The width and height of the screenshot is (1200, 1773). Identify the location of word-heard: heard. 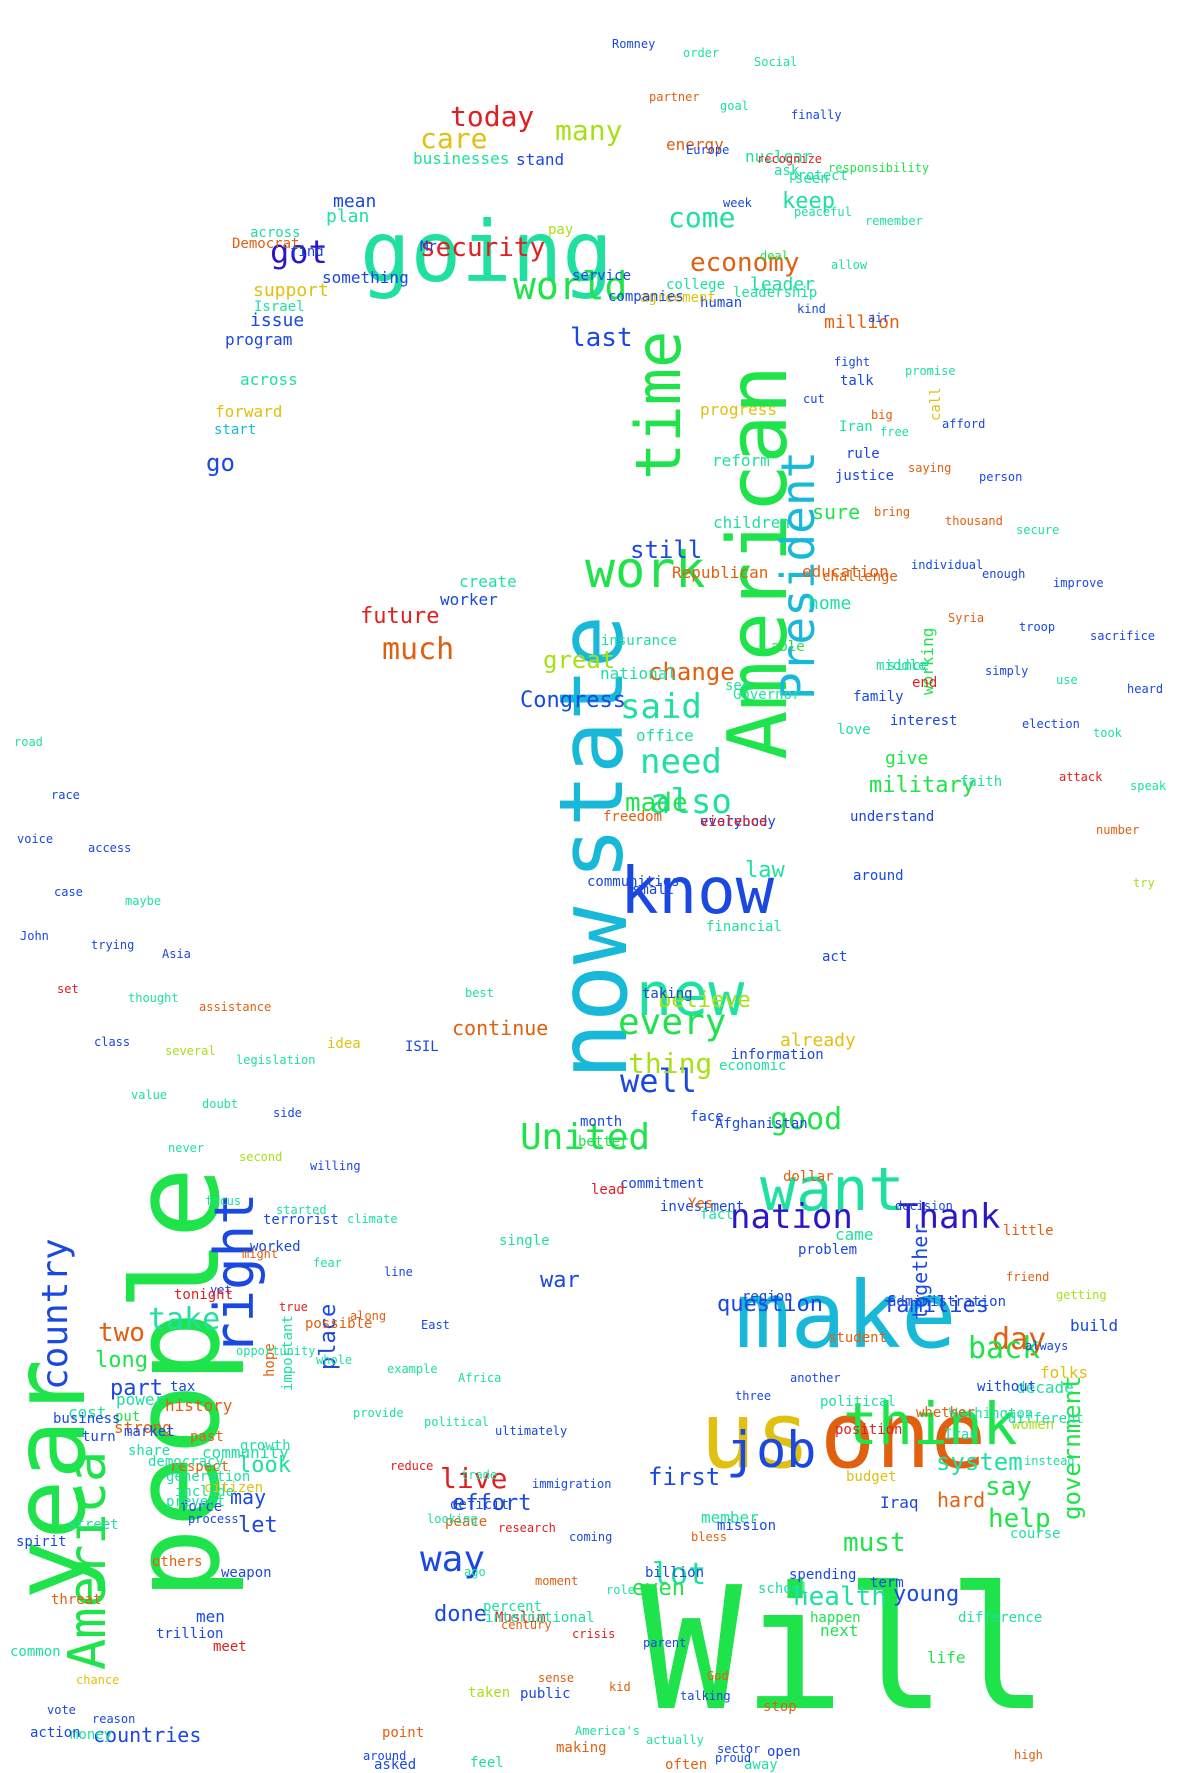
(1145, 689).